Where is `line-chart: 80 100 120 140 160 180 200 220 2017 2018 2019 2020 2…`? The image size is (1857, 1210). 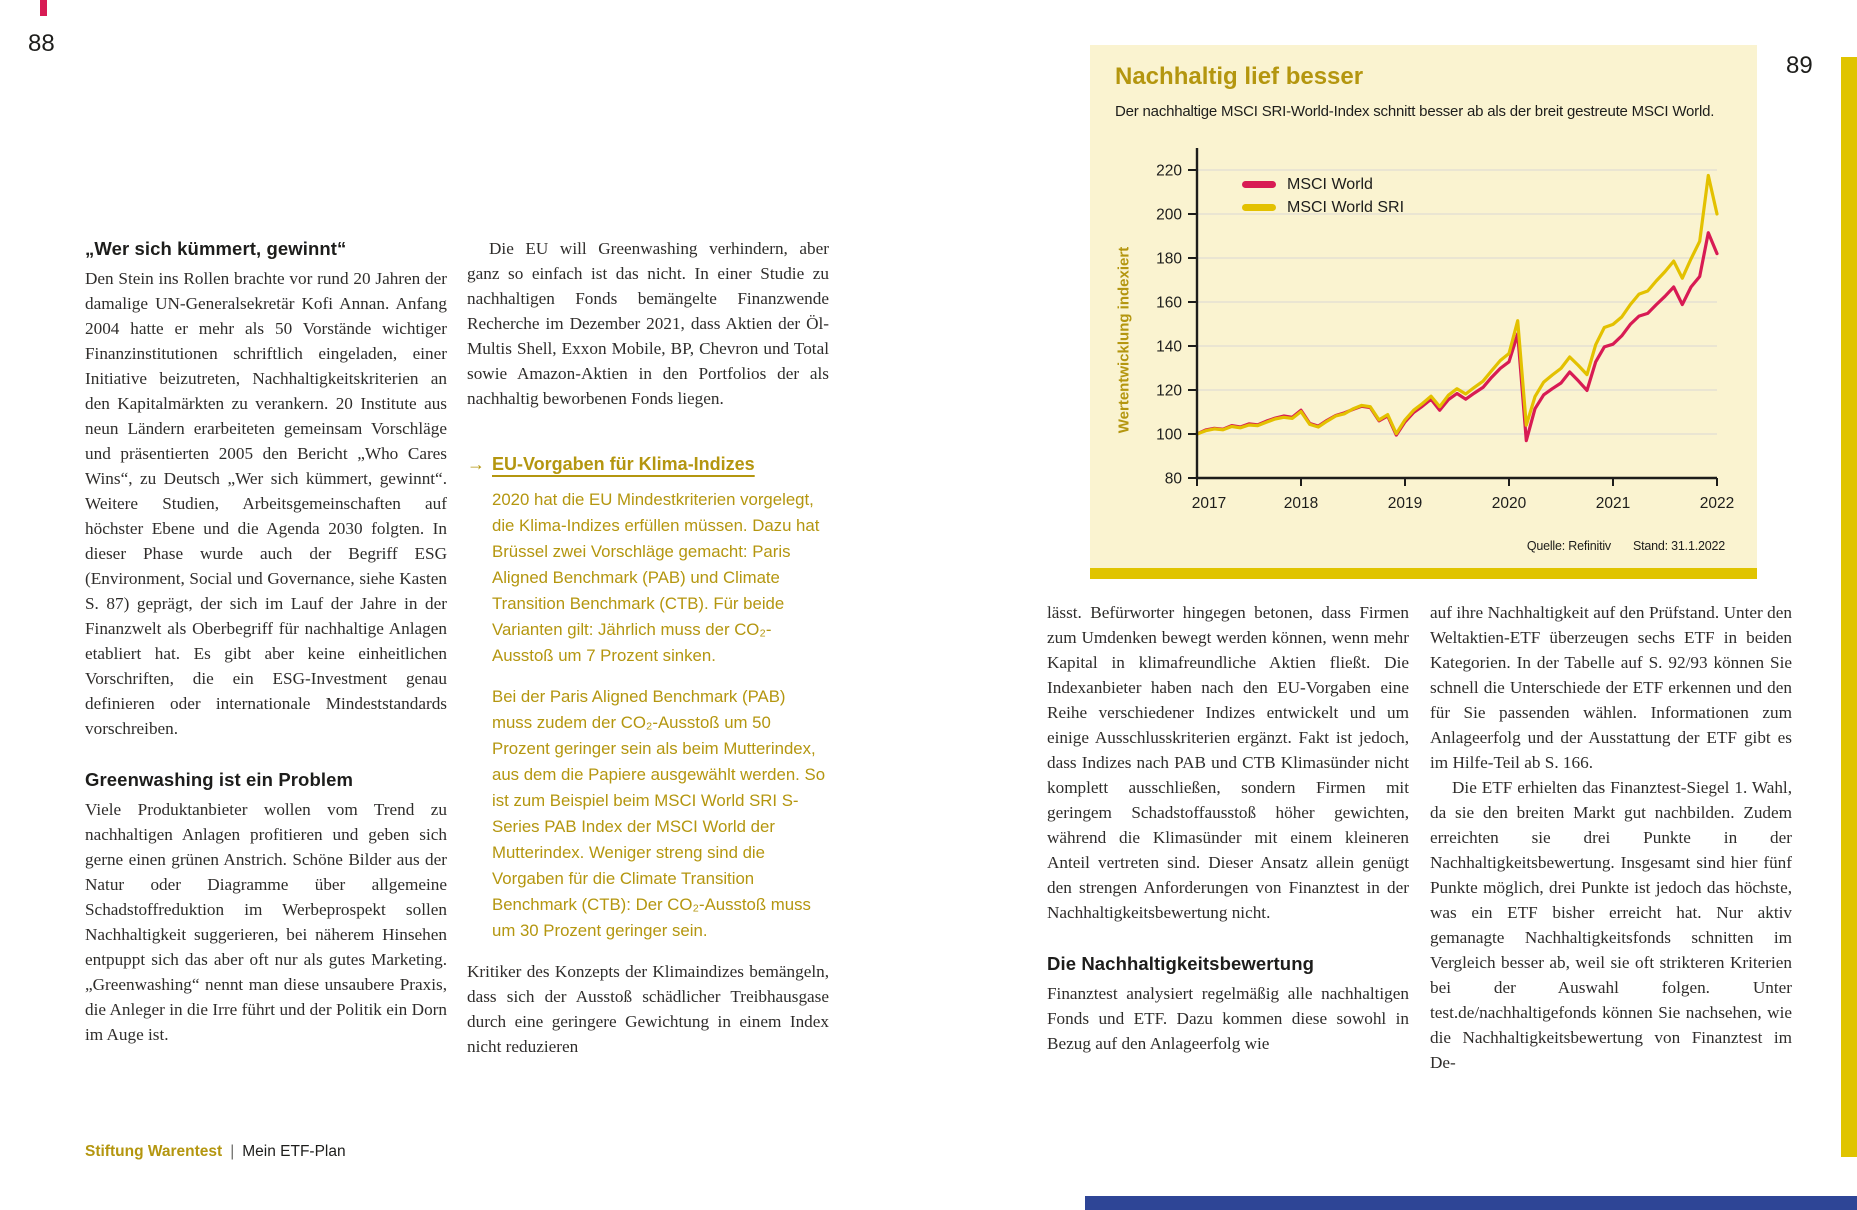
line-chart: 80 100 120 140 160 180 200 220 2017 2018 2019 2020 2… is located at coordinates (1445, 330).